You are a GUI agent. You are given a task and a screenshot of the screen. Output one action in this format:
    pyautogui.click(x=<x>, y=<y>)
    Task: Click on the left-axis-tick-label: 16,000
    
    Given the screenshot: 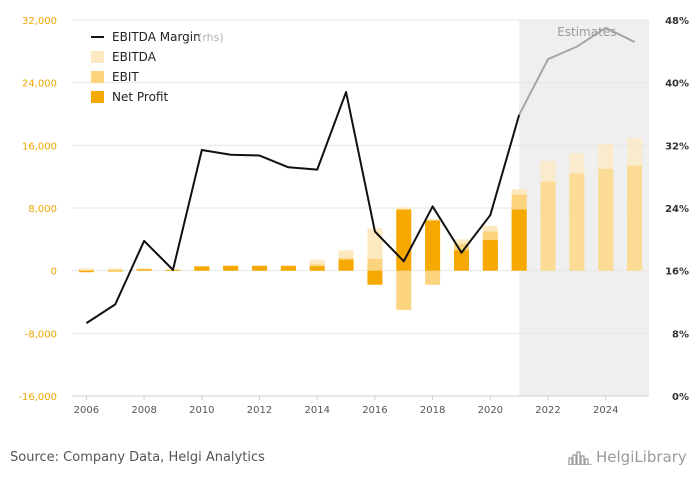 What is the action you would take?
    pyautogui.click(x=39, y=146)
    